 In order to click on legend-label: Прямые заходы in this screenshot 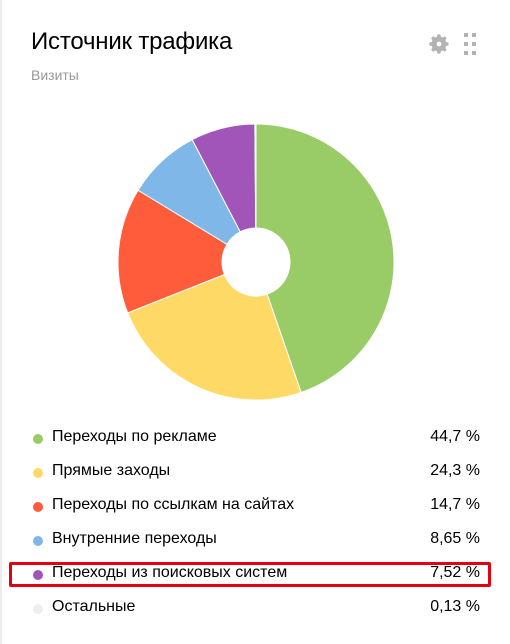, I will do `click(111, 470)`.